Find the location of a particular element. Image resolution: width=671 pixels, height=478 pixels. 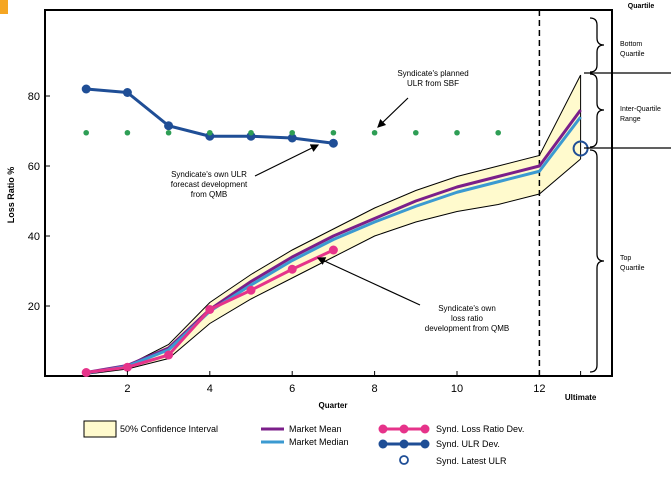

legend-label-ulr-dev: Synd. ULR Dev. is located at coordinates (468, 444).